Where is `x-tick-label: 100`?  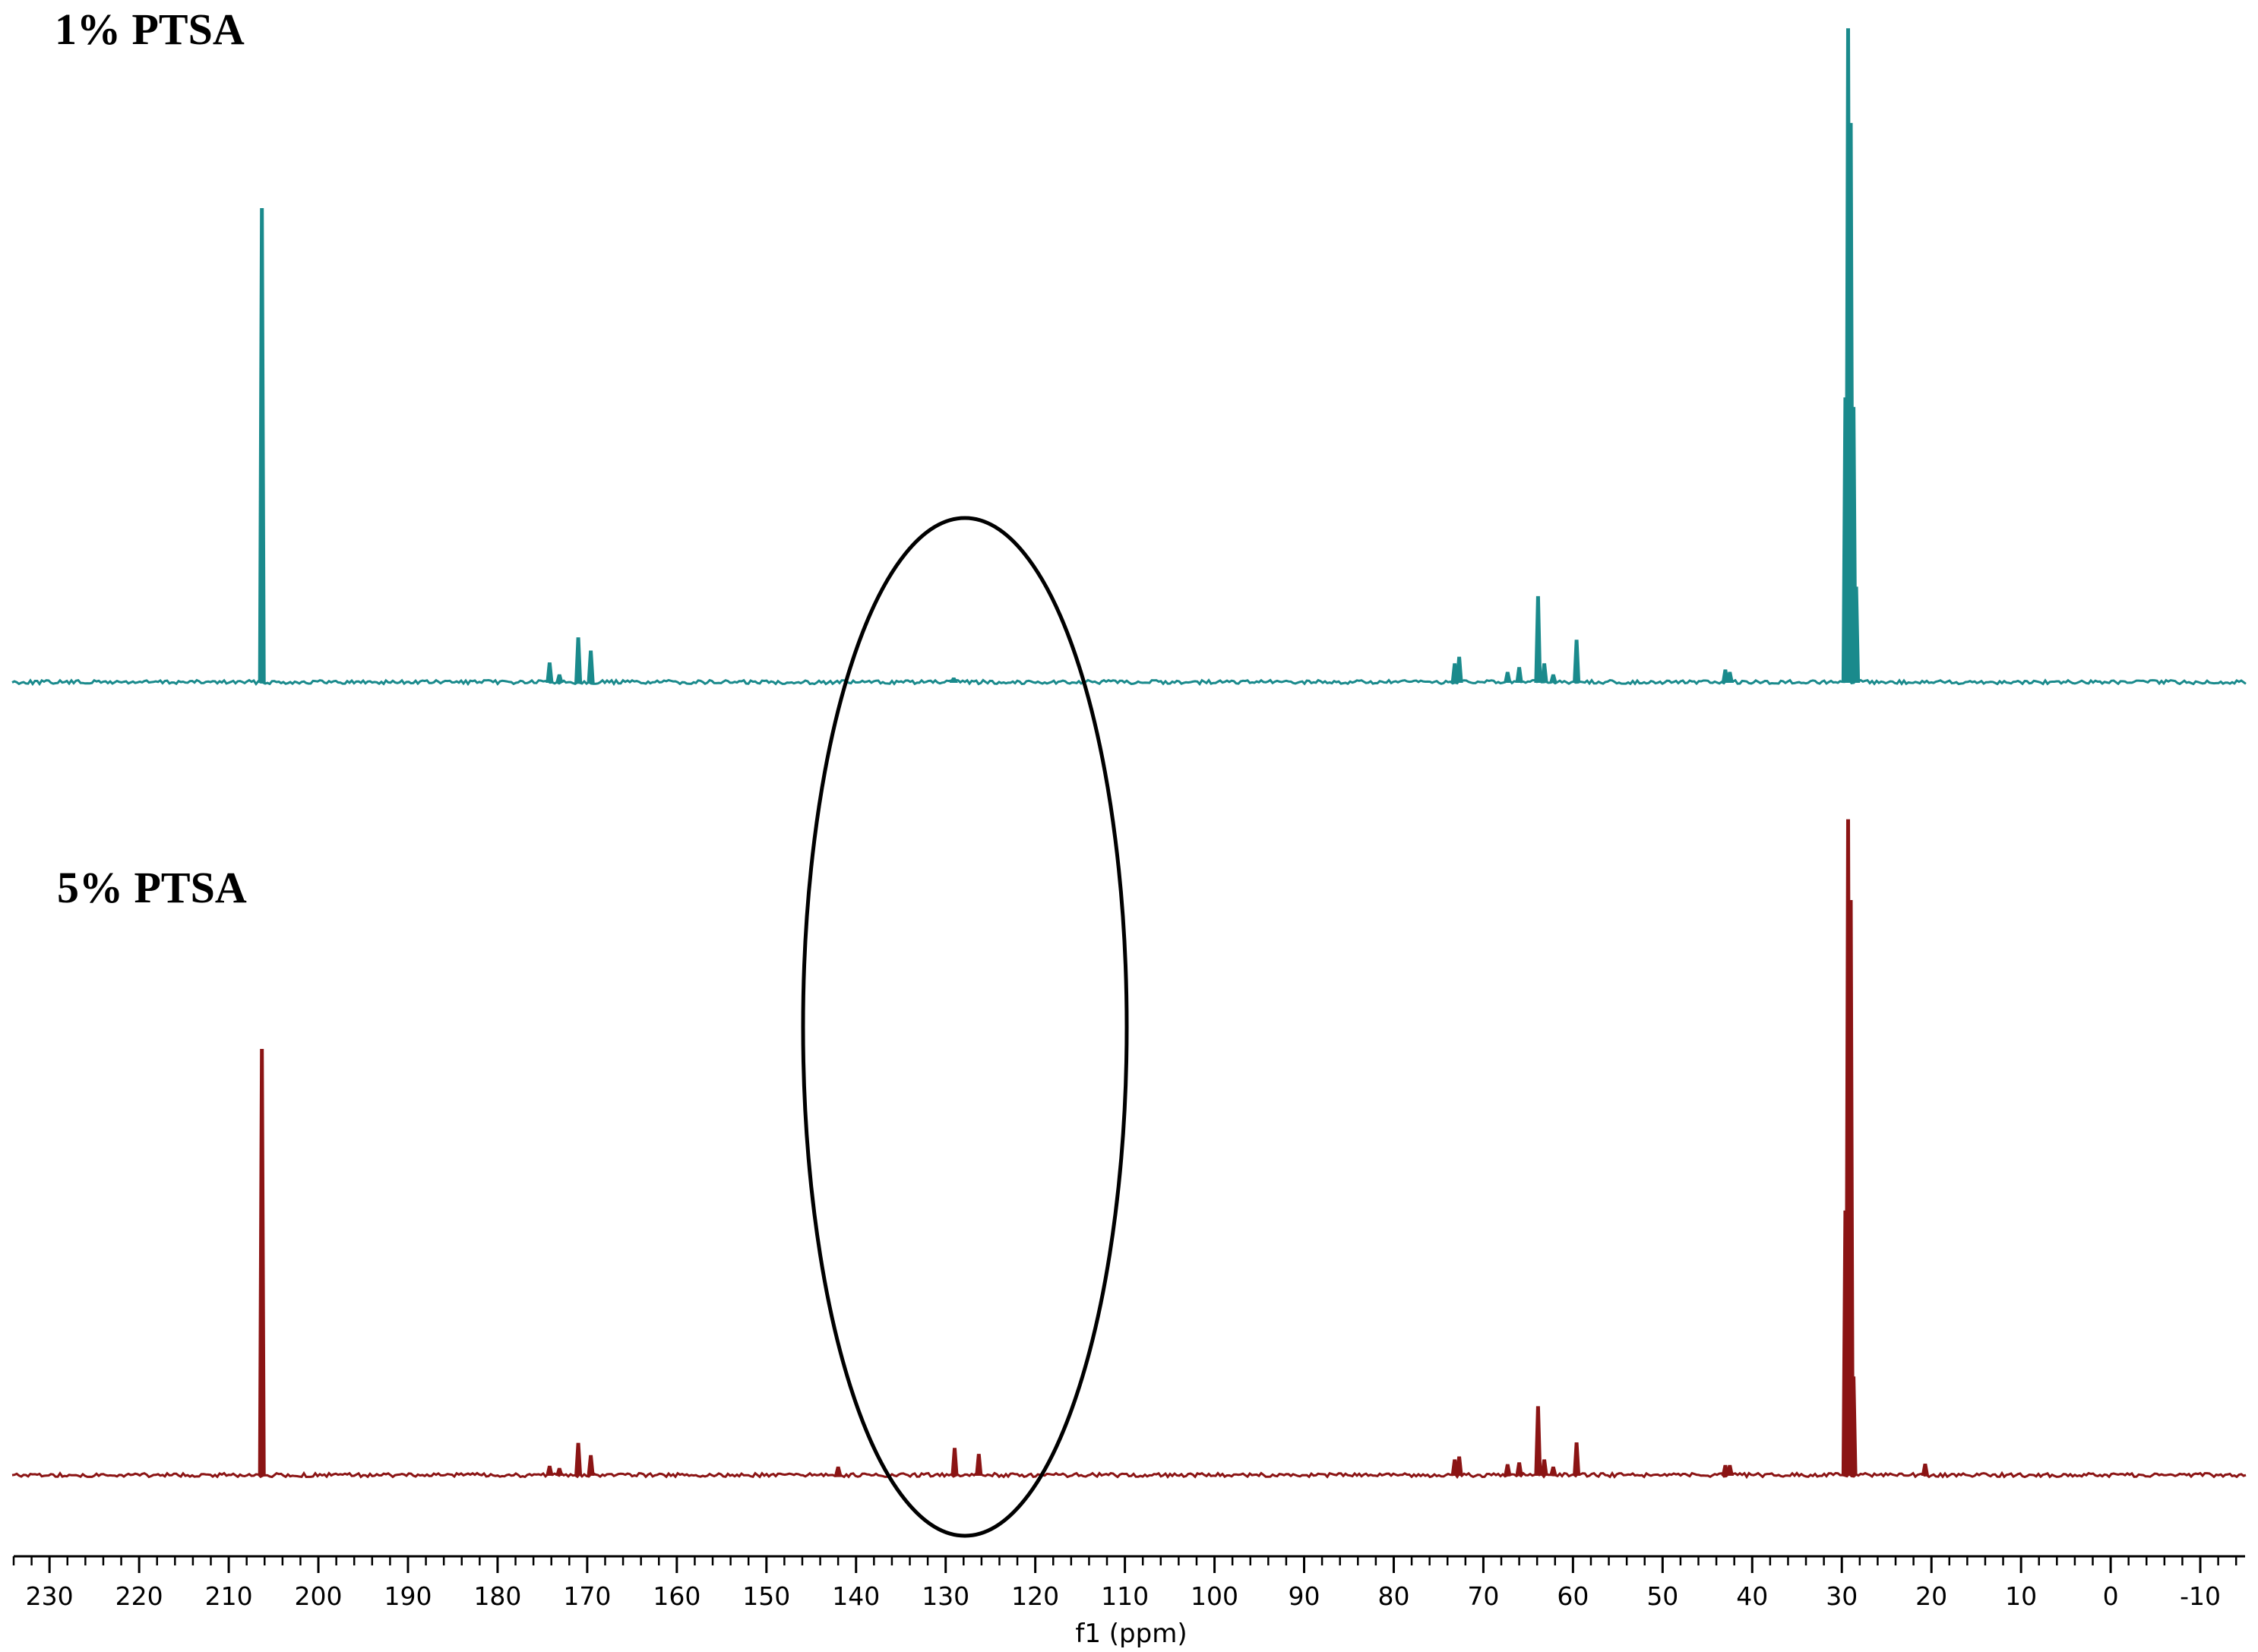 x-tick-label: 100 is located at coordinates (1214, 1596).